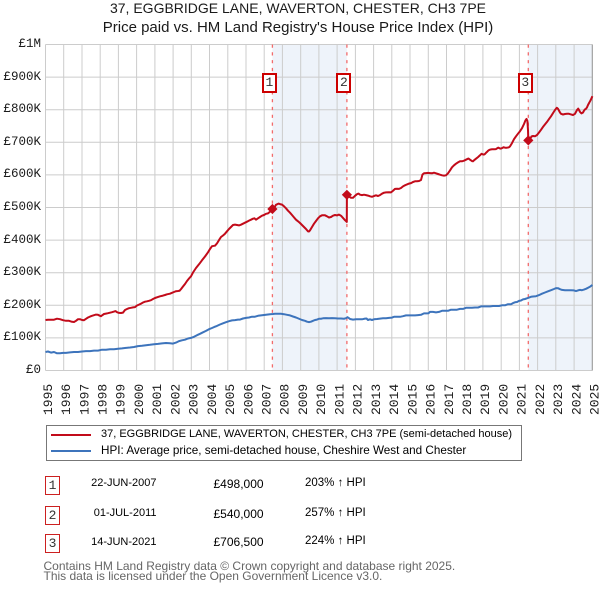  What do you see at coordinates (285, 399) in the screenshot?
I see `svg-text: 2008` at bounding box center [285, 399].